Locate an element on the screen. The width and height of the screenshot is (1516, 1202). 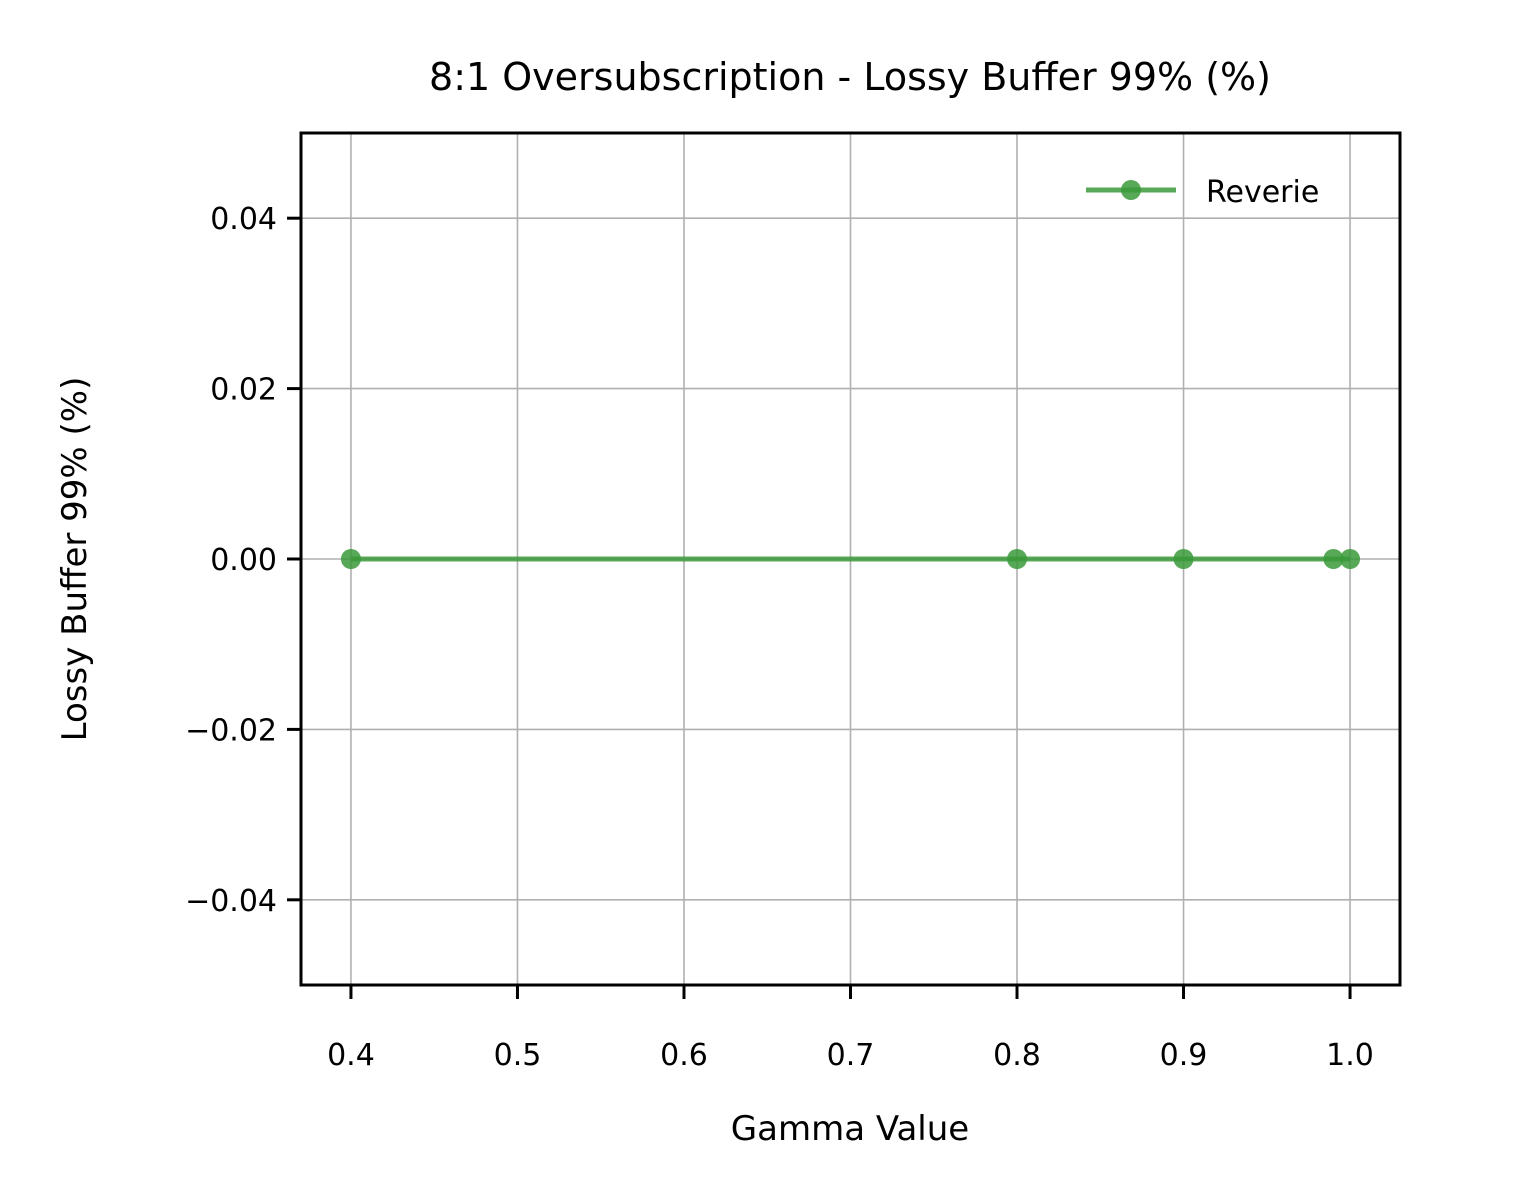
x-tick-label: 0.8 is located at coordinates (1017, 1055).